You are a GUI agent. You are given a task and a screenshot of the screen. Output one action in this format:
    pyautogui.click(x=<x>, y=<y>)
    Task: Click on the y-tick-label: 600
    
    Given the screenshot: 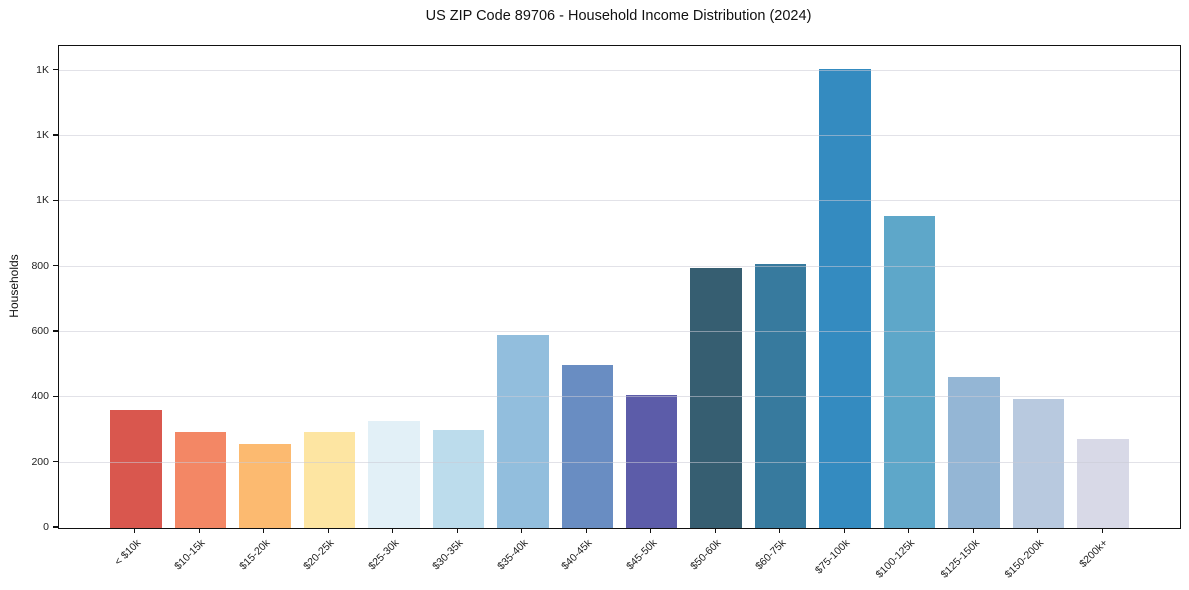 What is the action you would take?
    pyautogui.click(x=40, y=330)
    